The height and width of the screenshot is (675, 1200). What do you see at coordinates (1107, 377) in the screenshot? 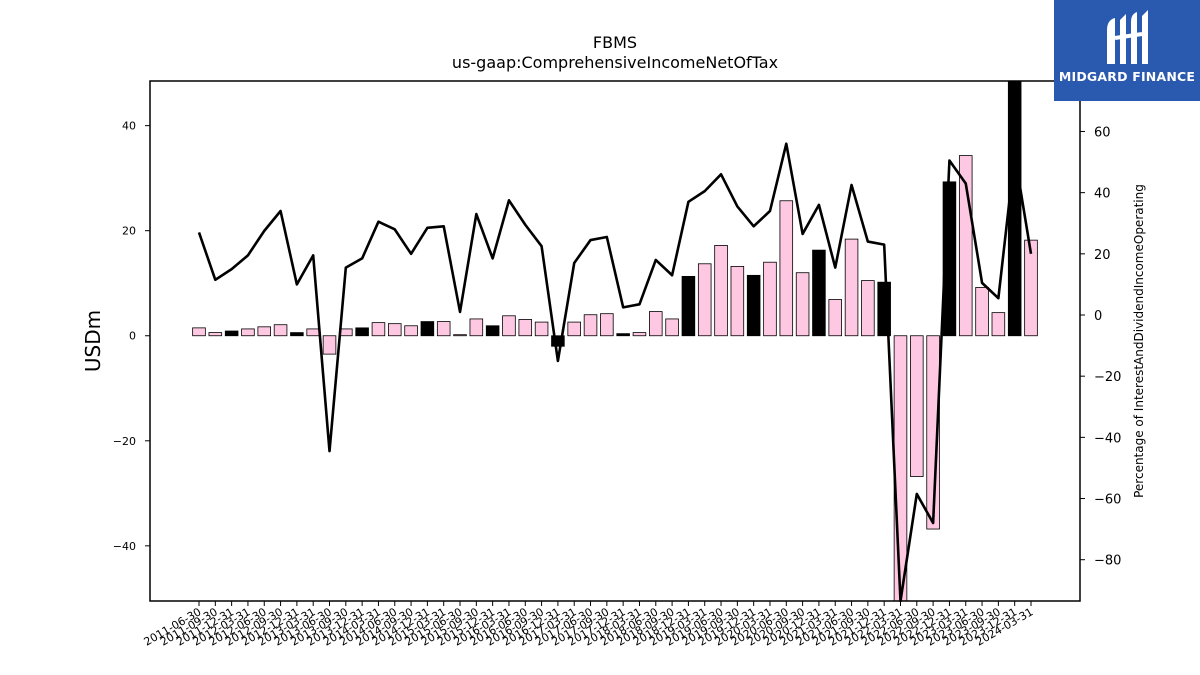
I see `right-tick-label: −20` at bounding box center [1107, 377].